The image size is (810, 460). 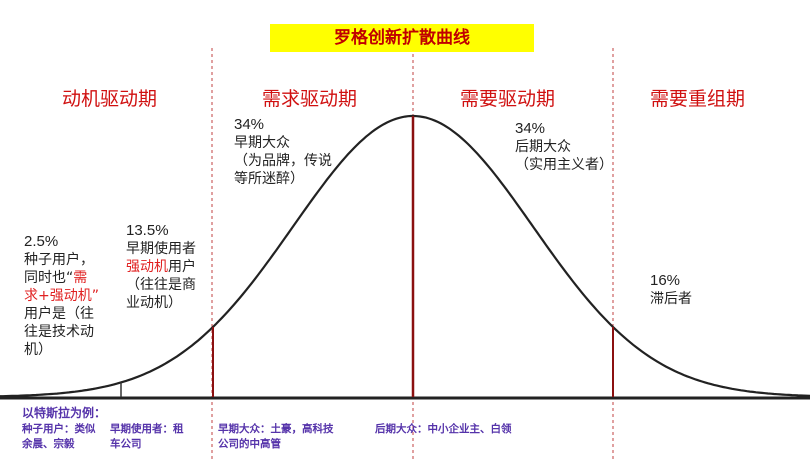 I want to click on line: 等所迷醉）, so click(x=269, y=179).